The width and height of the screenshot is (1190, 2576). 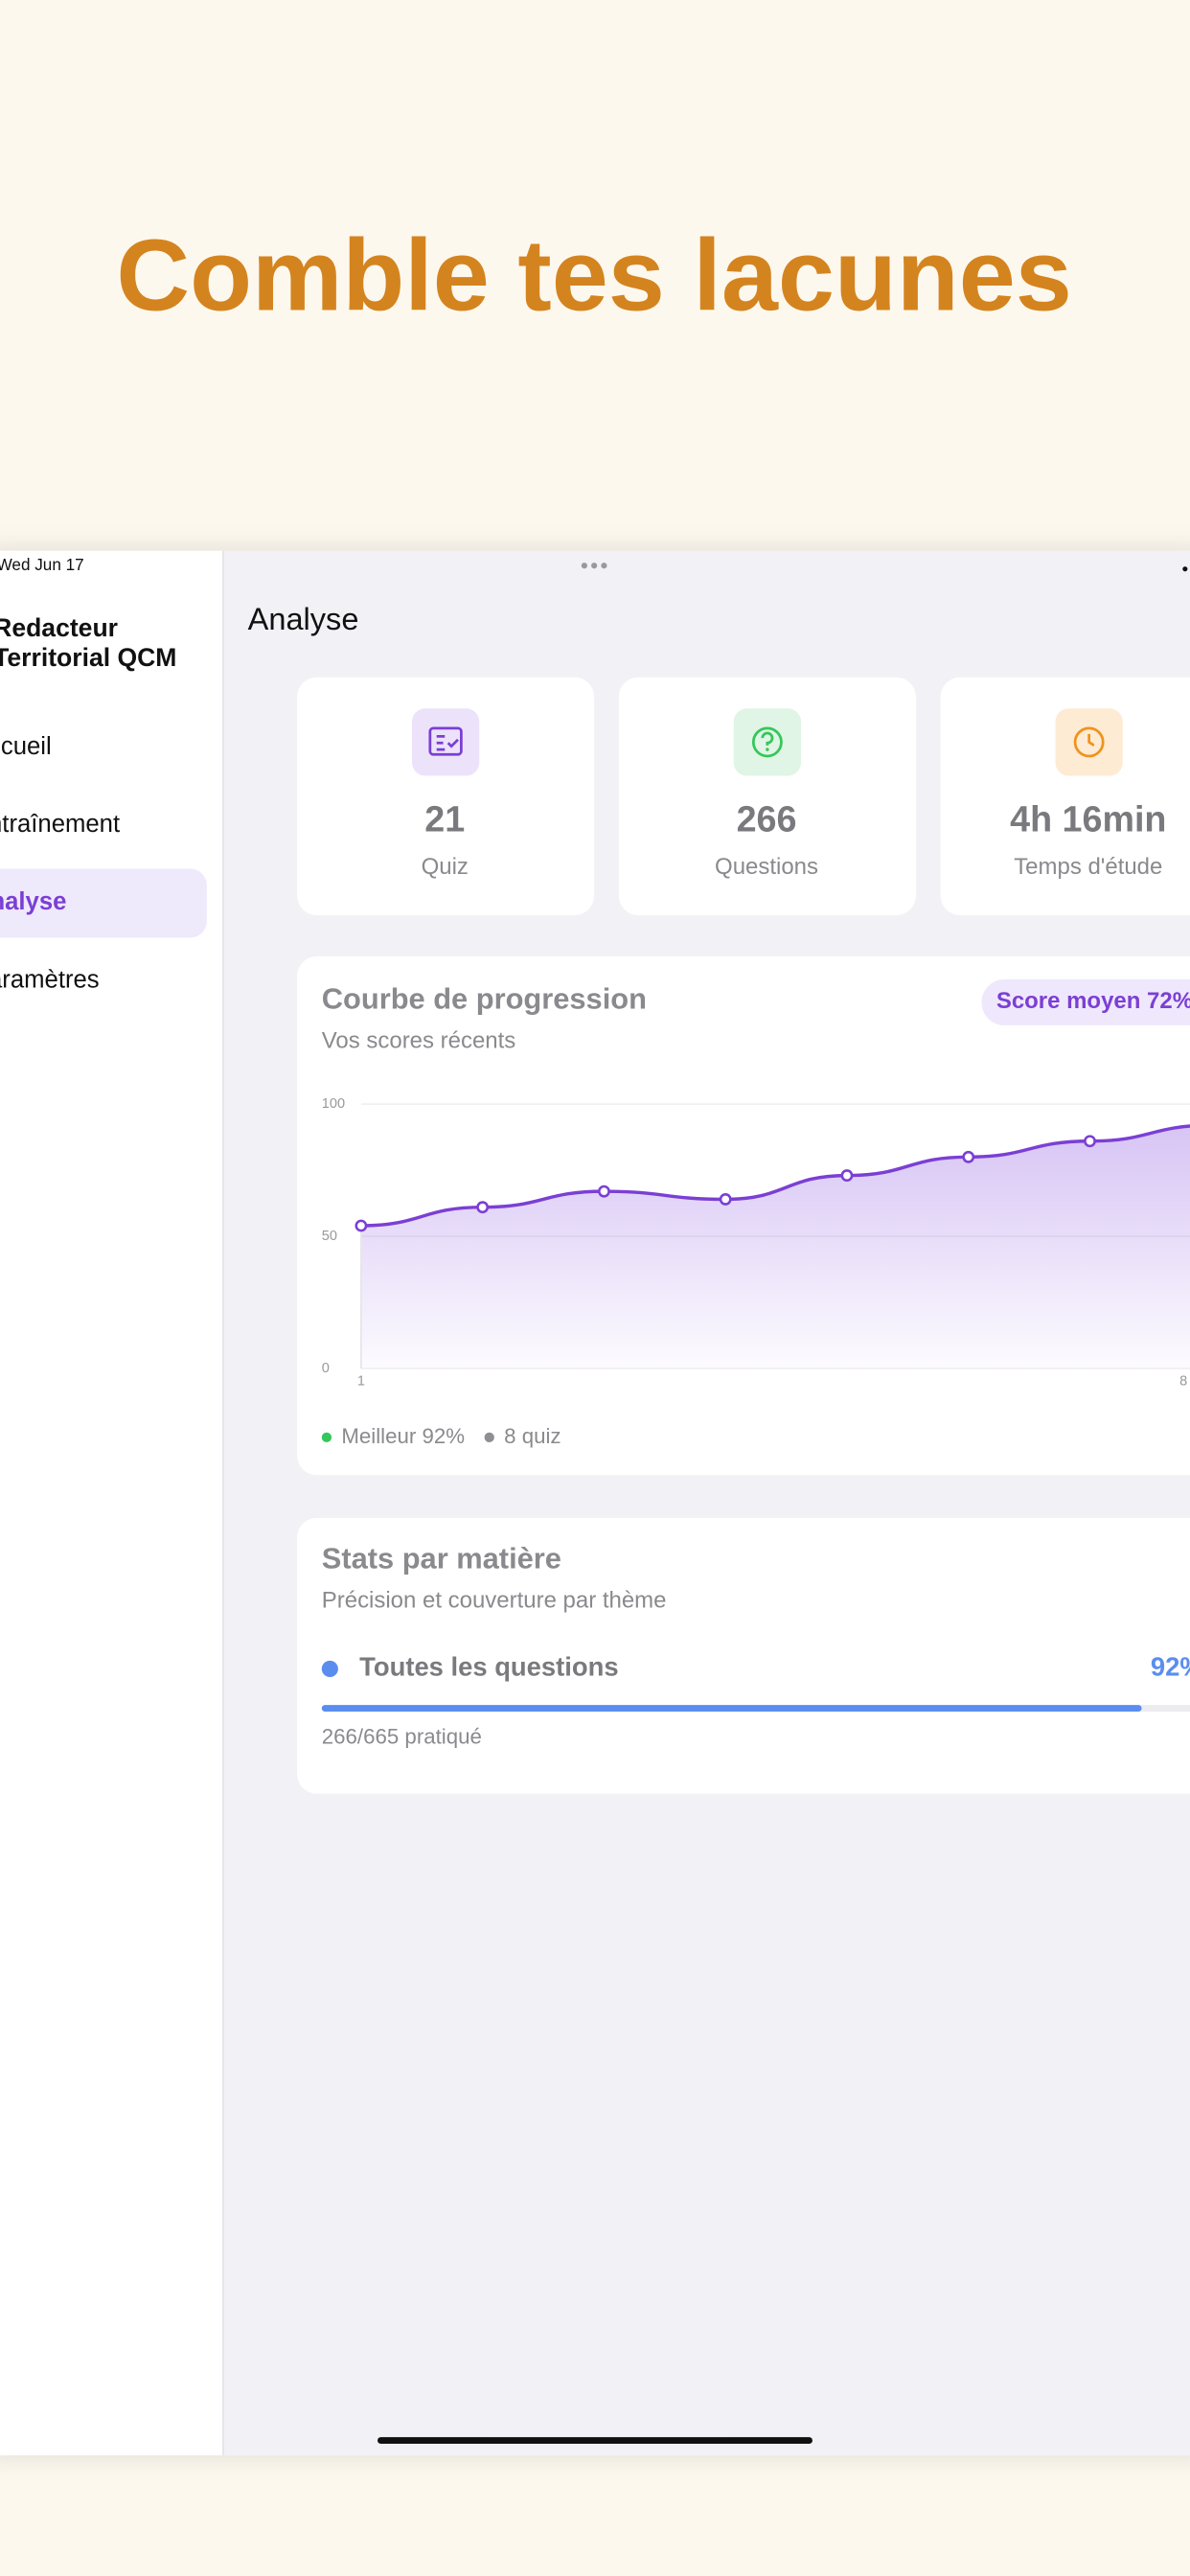 I want to click on nav-highlight, so click(x=103, y=903).